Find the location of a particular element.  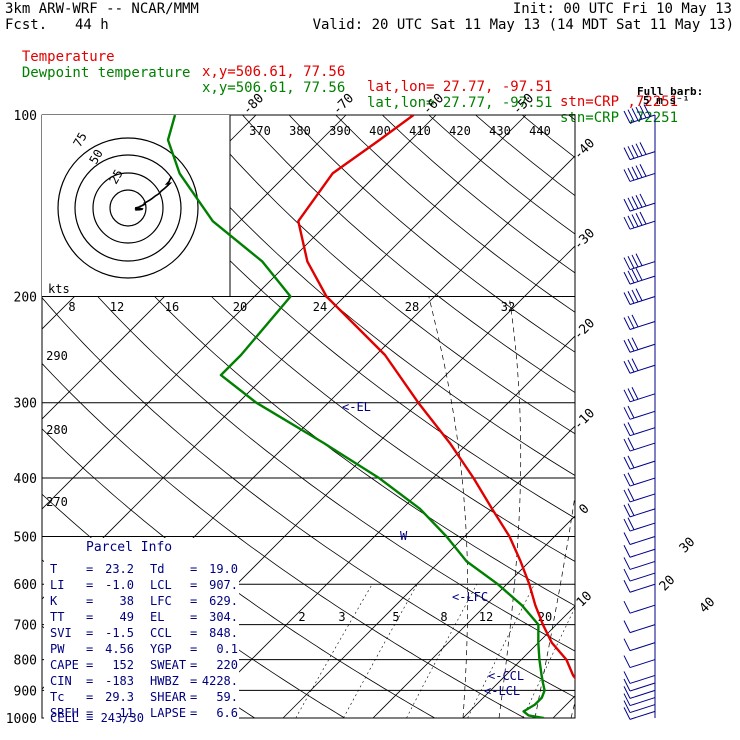

temperature-label: Temperature is located at coordinates (68, 57).